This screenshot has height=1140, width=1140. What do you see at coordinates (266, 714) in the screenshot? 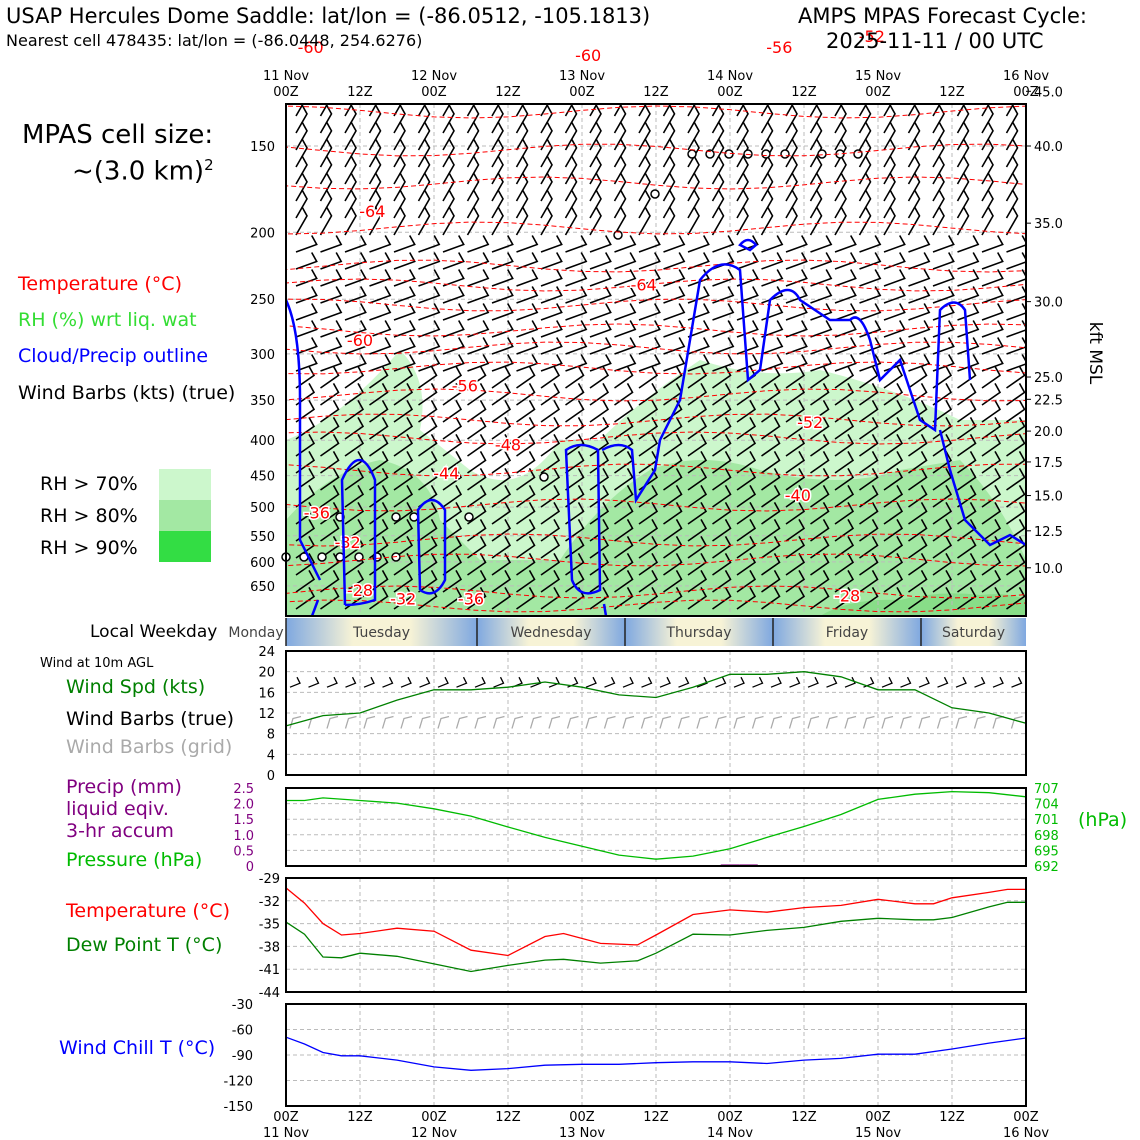
I see `wind-tick-label: 12` at bounding box center [266, 714].